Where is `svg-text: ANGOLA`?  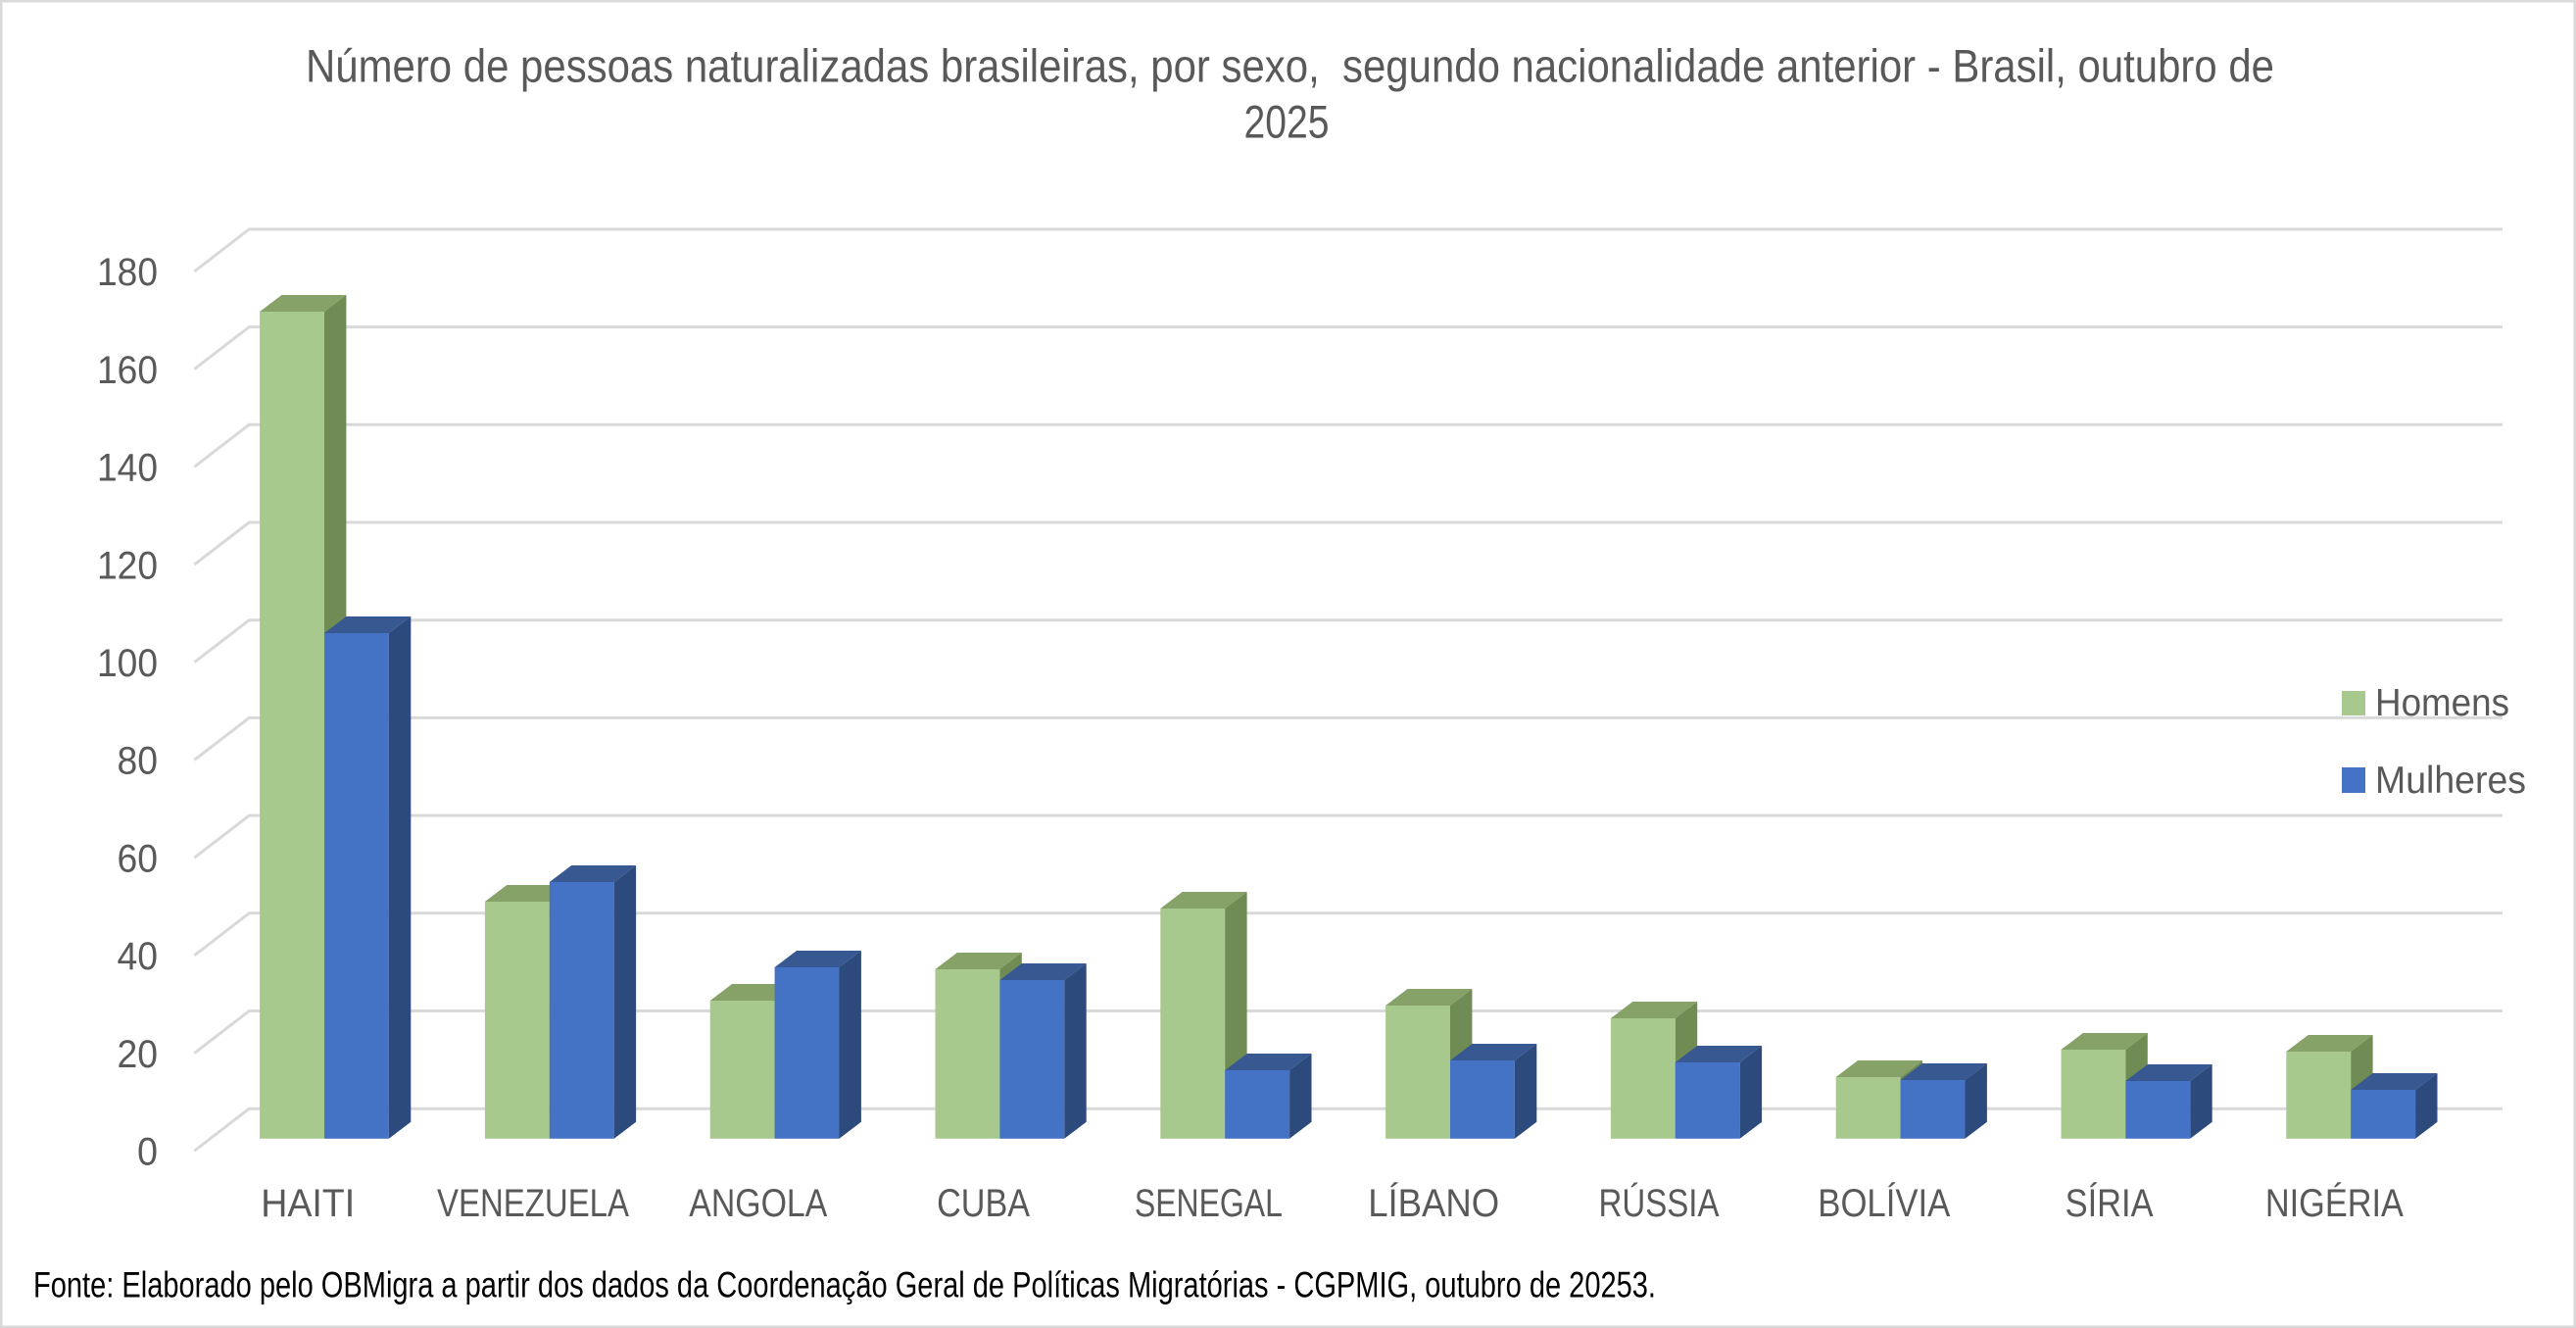 svg-text: ANGOLA is located at coordinates (758, 1203).